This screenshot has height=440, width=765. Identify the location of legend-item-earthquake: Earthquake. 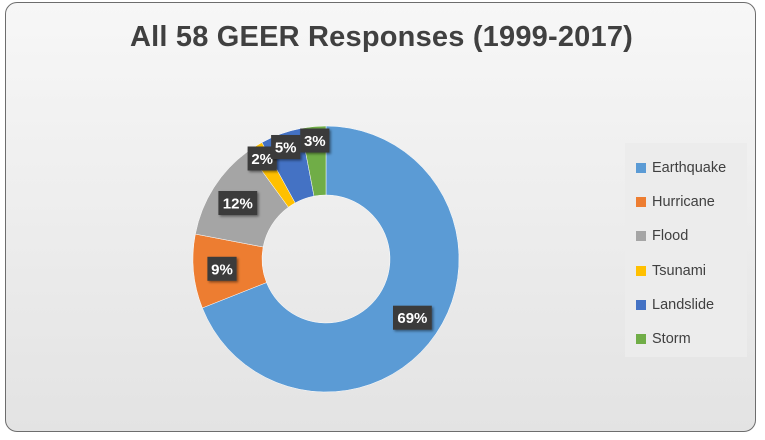
(686, 168).